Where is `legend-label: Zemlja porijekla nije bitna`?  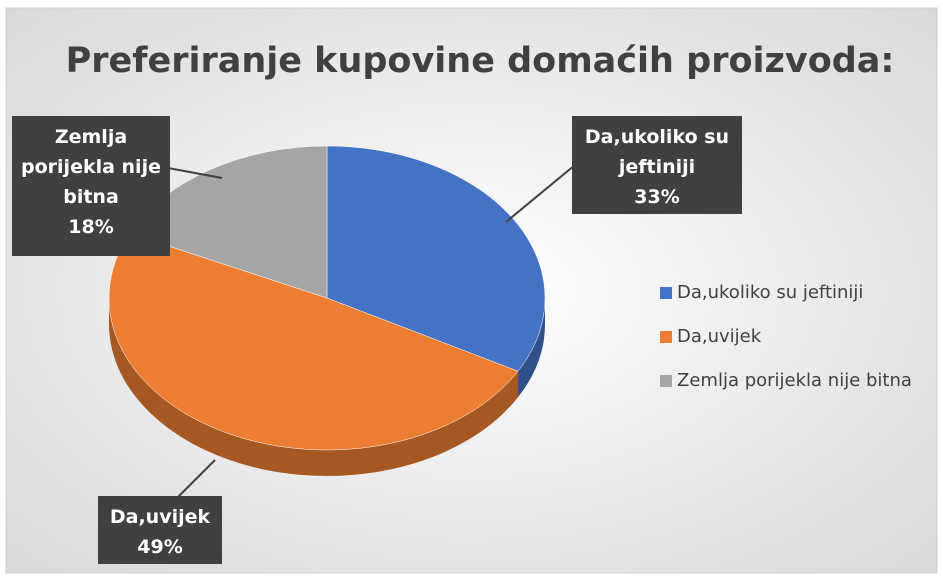
legend-label: Zemlja porijekla nije bitna is located at coordinates (794, 380).